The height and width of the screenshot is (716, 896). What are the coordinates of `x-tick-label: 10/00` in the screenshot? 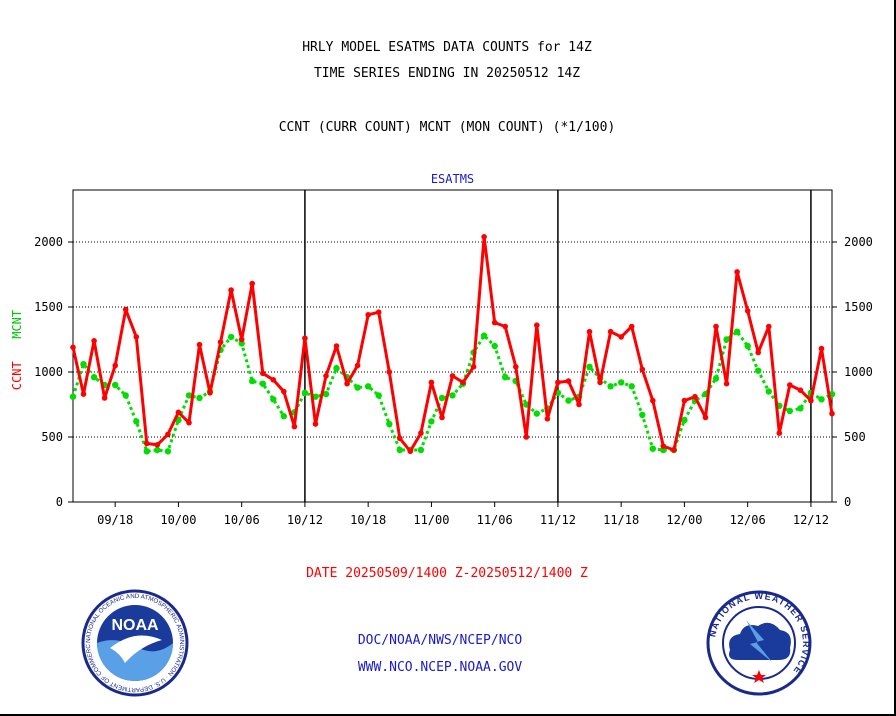 It's located at (178, 520).